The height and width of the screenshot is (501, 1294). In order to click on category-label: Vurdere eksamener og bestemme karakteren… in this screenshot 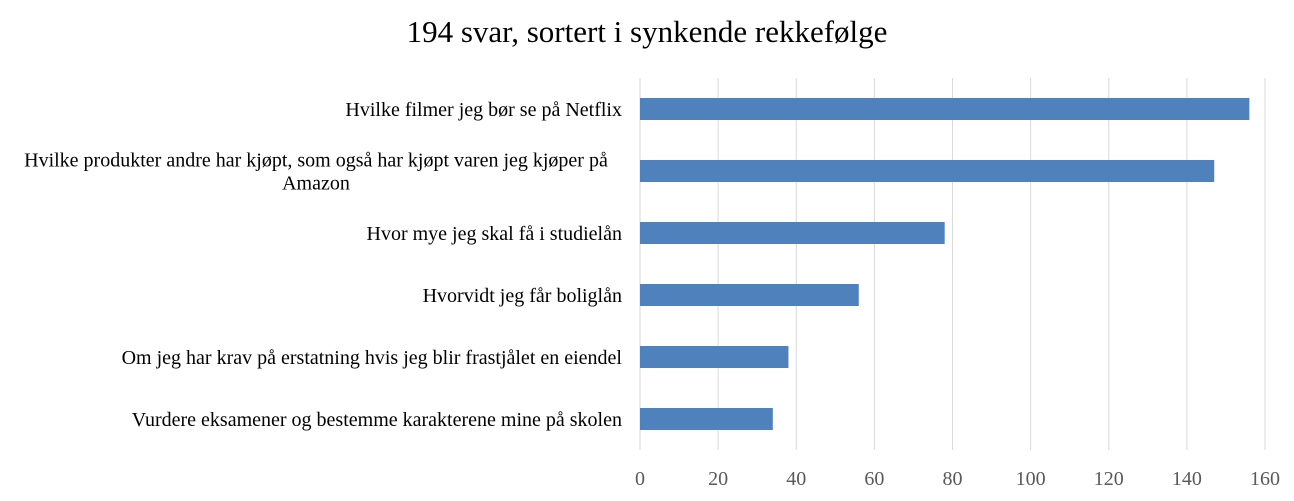, I will do `click(377, 420)`.